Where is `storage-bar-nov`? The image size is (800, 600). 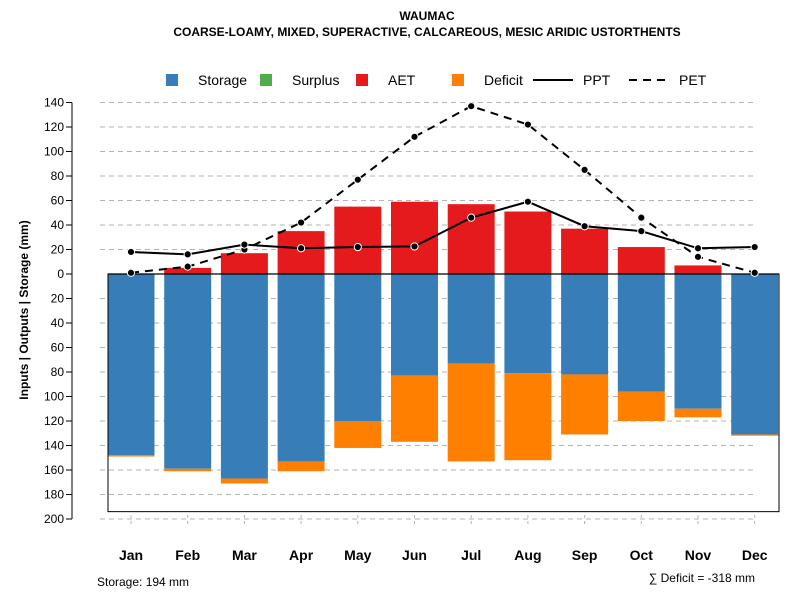
storage-bar-nov is located at coordinates (698, 341).